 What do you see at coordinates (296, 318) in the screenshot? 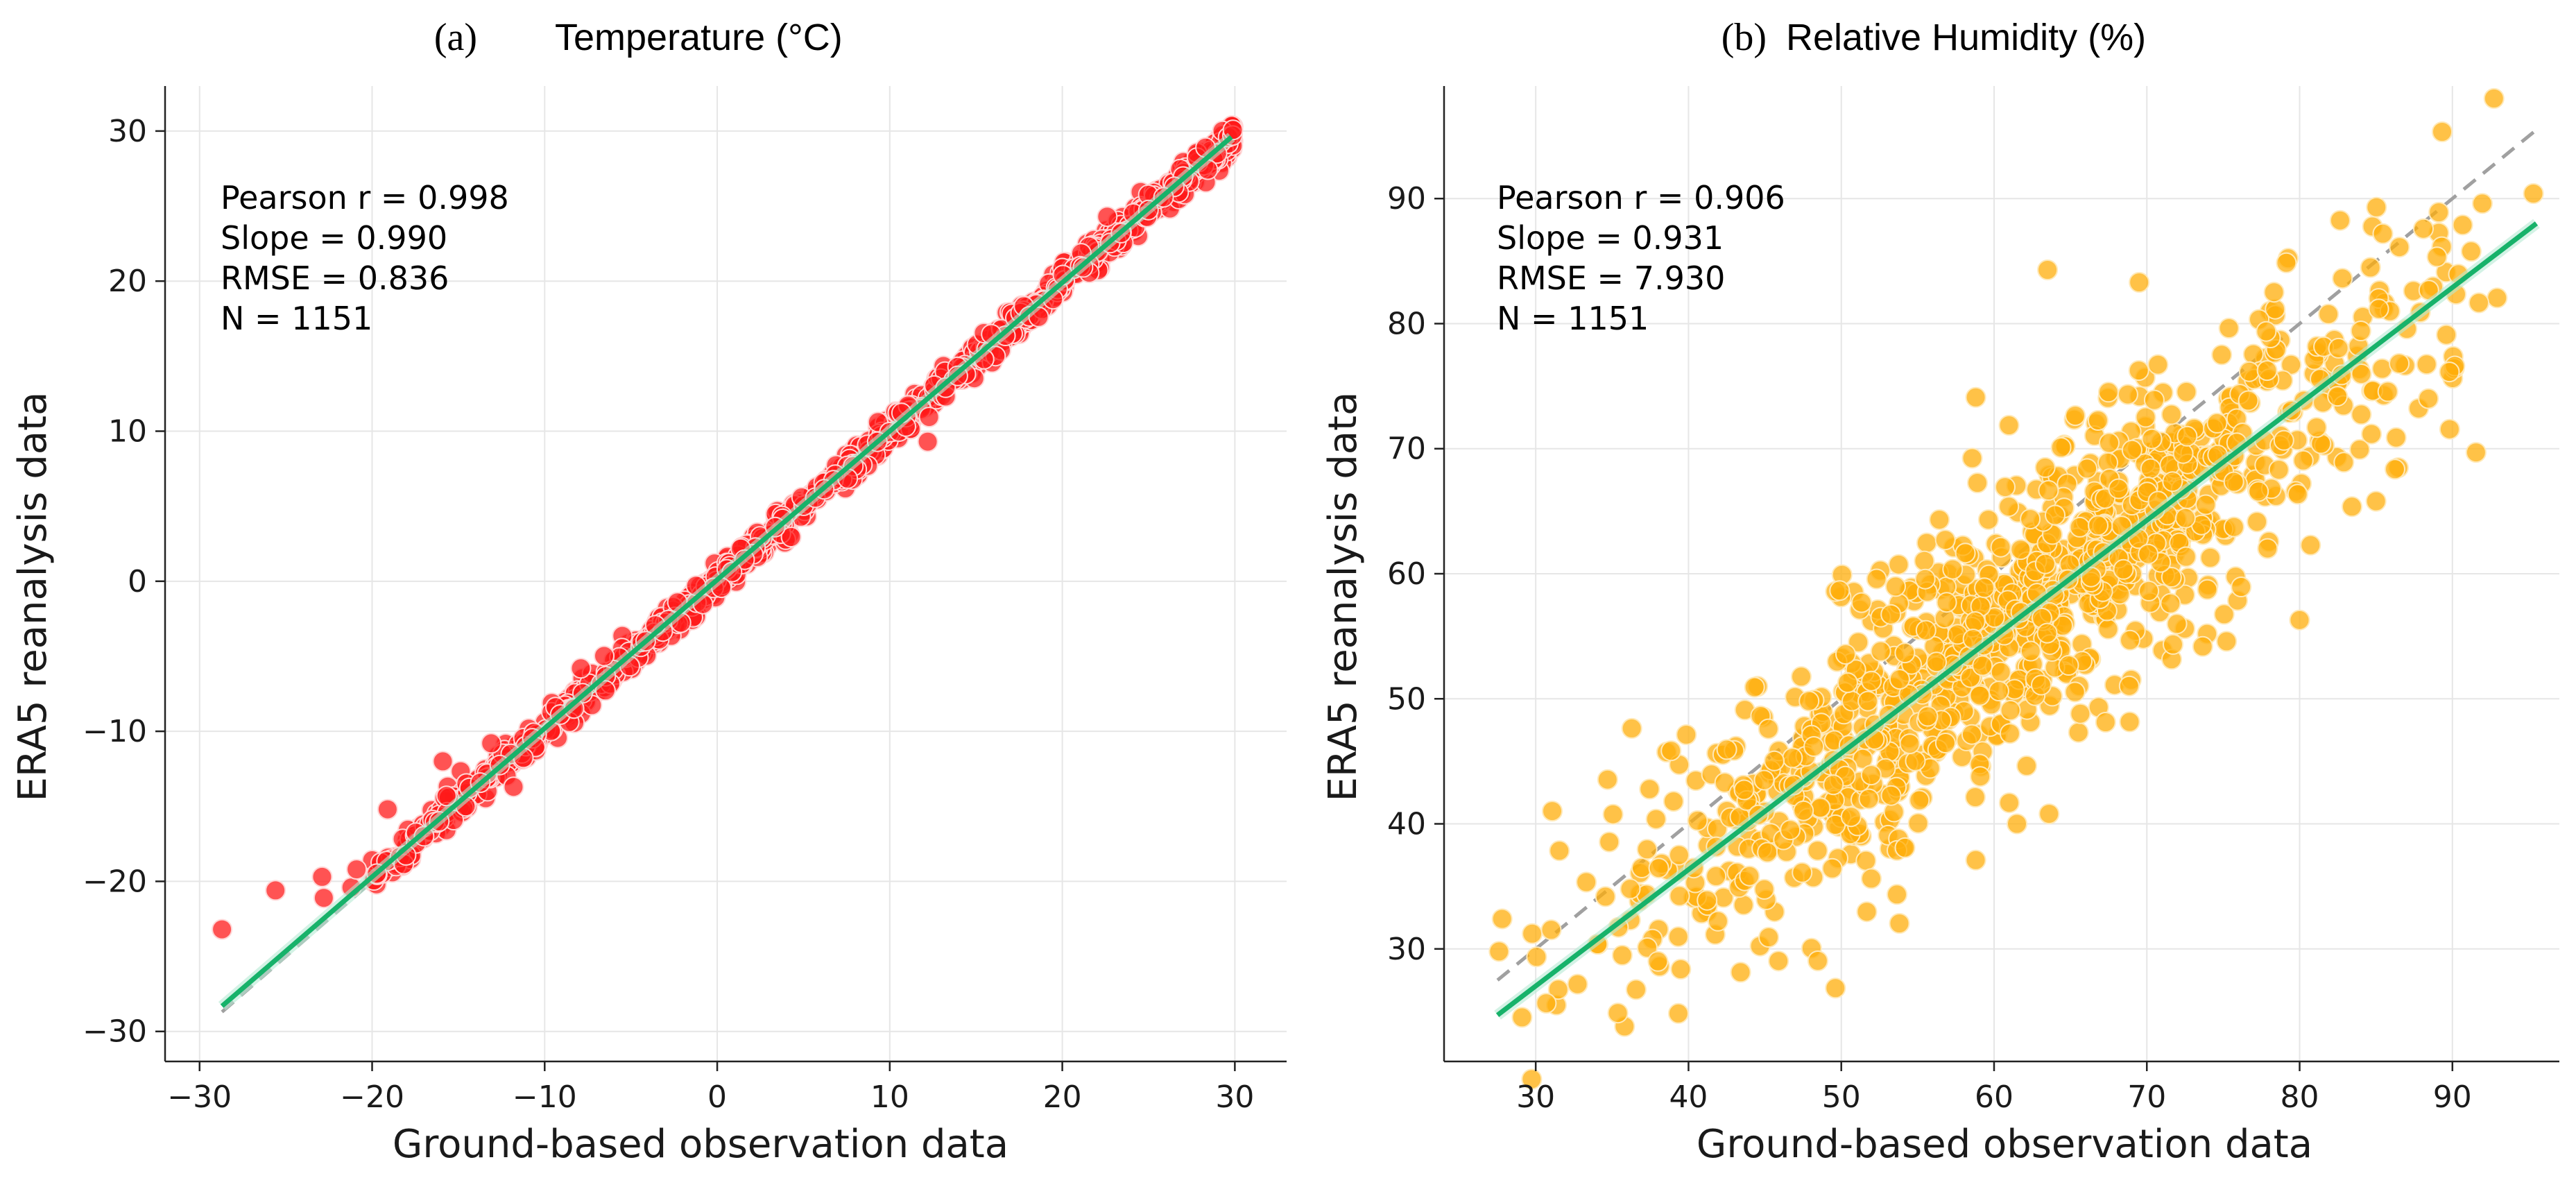
I see `panel-a-stat-n: N = 1151` at bounding box center [296, 318].